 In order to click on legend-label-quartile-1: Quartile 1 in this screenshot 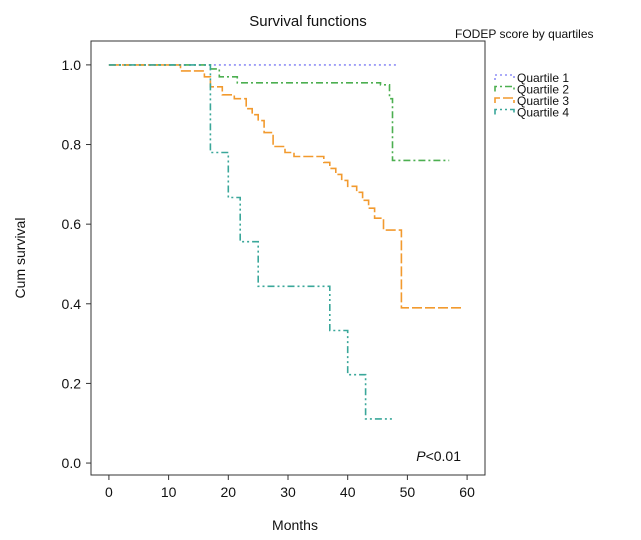, I will do `click(543, 78)`.